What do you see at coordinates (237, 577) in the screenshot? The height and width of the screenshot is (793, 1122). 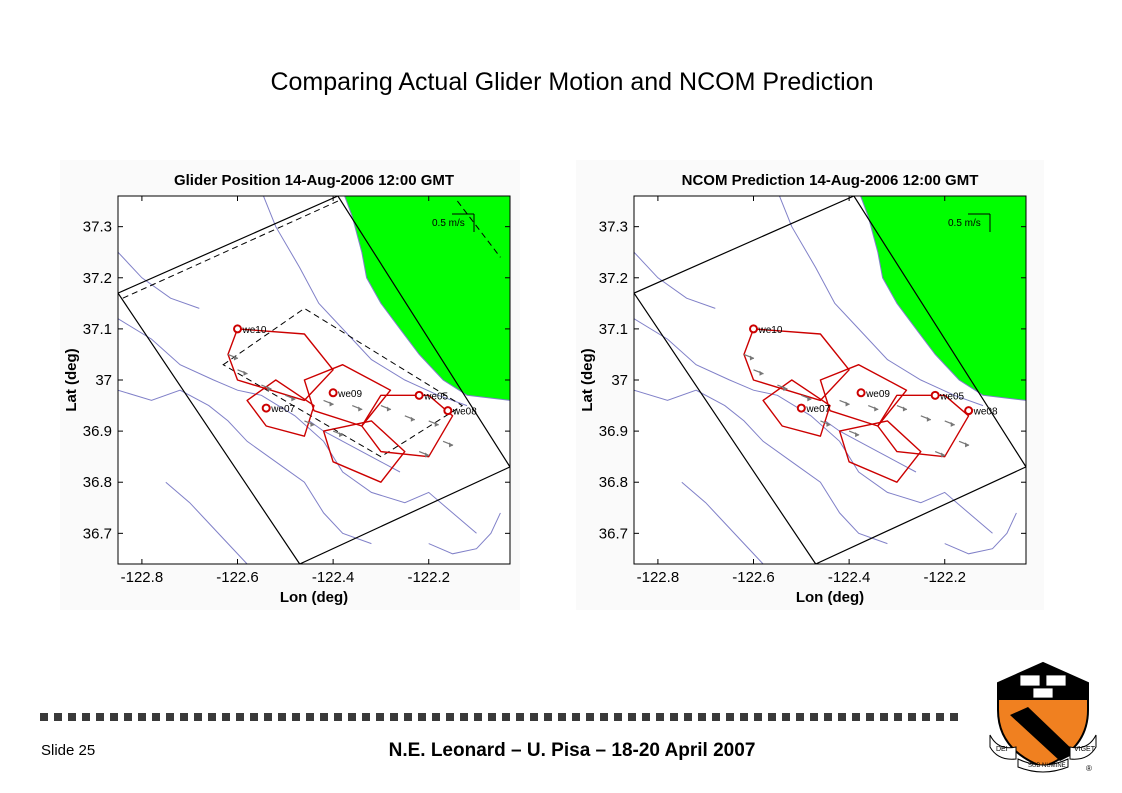 I see `x-tick-label: -122.6` at bounding box center [237, 577].